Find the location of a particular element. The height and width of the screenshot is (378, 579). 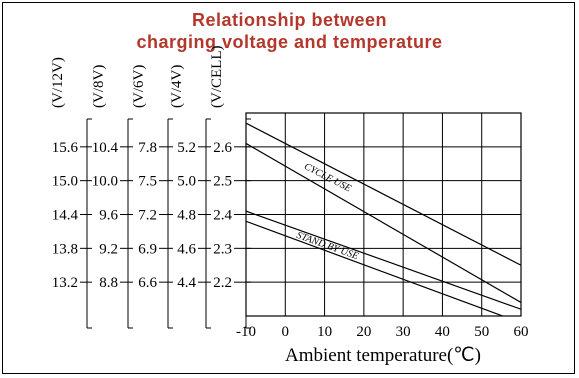

x-tick-label: 40 is located at coordinates (442, 332).